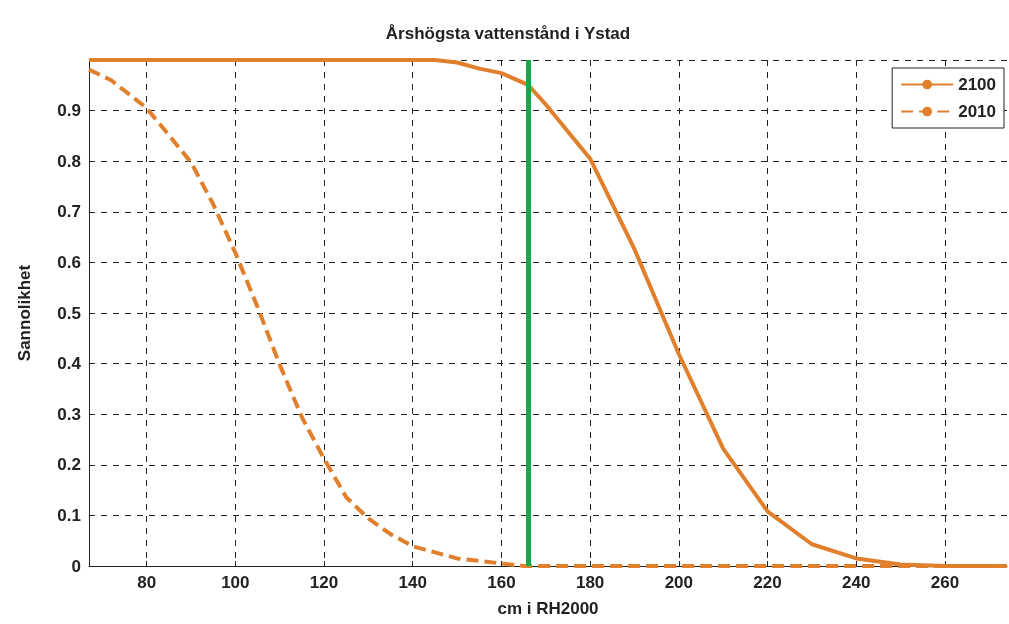 Image resolution: width=1009 pixels, height=624 pixels. What do you see at coordinates (856, 582) in the screenshot?
I see `x-tick-label: 240` at bounding box center [856, 582].